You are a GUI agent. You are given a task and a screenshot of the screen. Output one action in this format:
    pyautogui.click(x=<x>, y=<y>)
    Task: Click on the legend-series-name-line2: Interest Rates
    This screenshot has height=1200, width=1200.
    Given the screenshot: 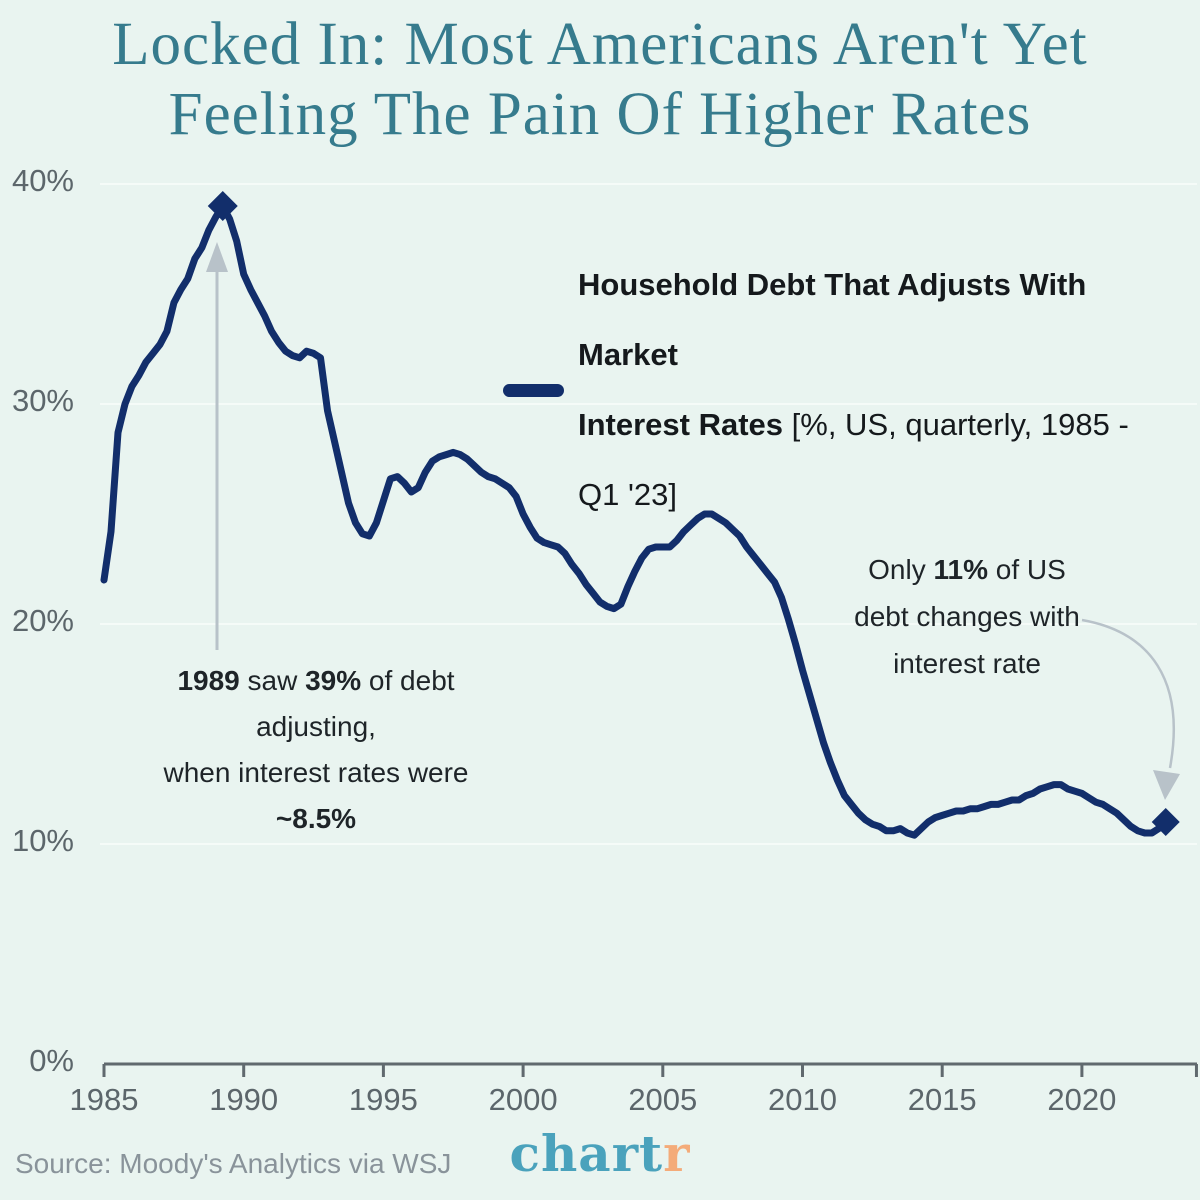 What is the action you would take?
    pyautogui.click(x=681, y=424)
    